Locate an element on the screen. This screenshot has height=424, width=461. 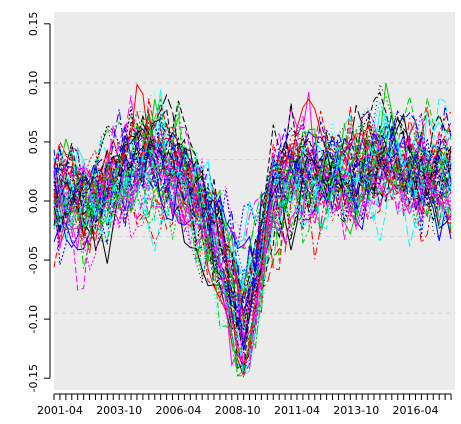
x-tick-label: 2013-10 is located at coordinates (356, 410).